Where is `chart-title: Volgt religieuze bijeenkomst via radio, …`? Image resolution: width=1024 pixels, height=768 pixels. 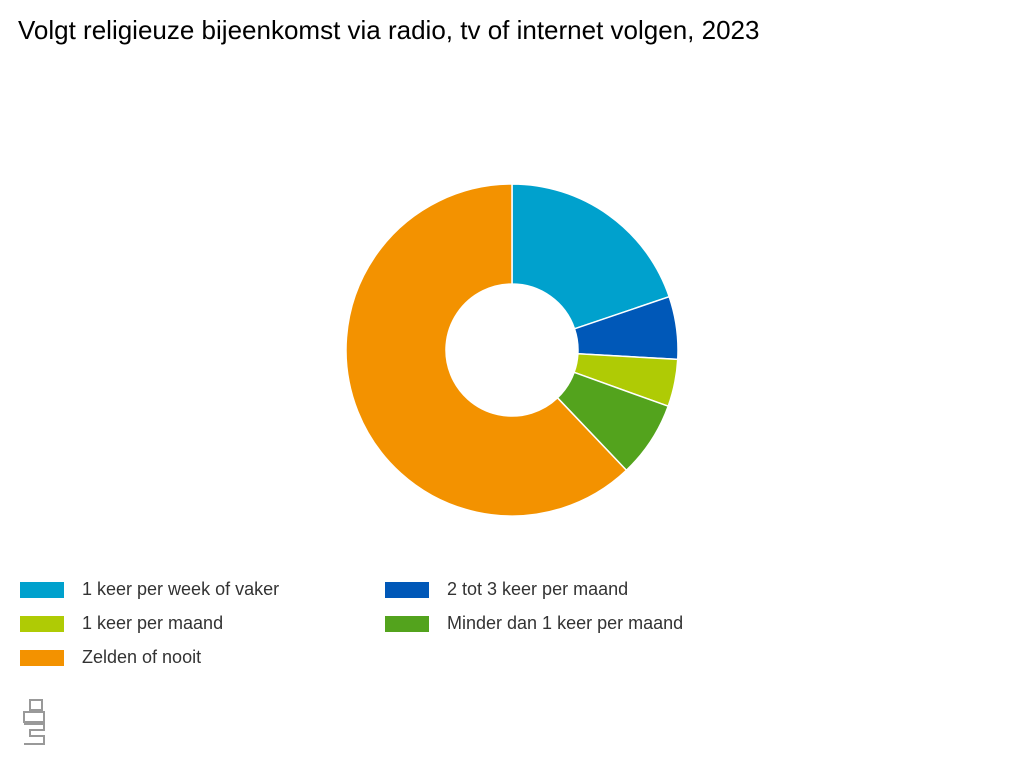 chart-title: Volgt religieuze bijeenkomst via radio, … is located at coordinates (389, 30).